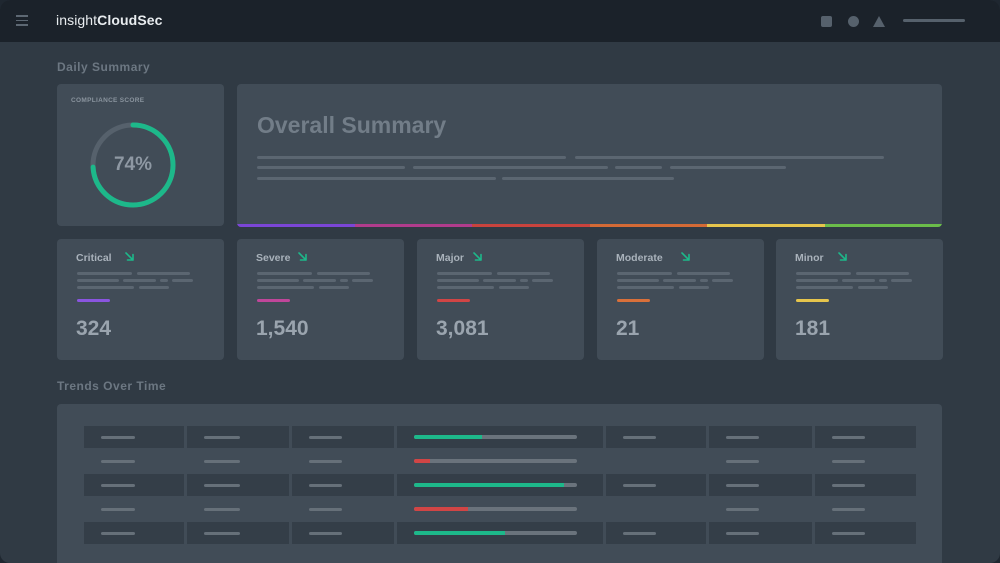  I want to click on severity-color-segment, so click(648, 225).